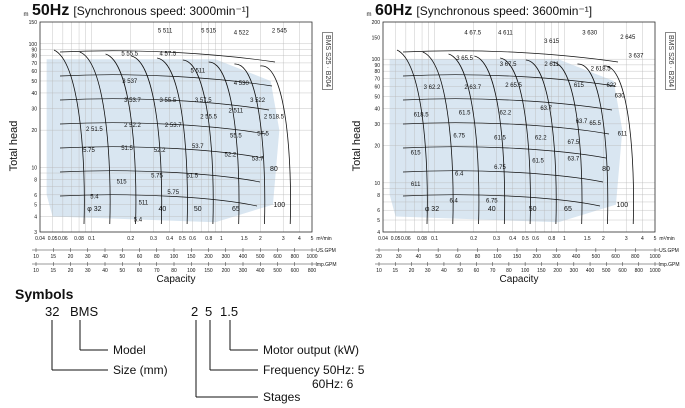 The width and height of the screenshot is (685, 408). What do you see at coordinates (378, 221) in the screenshot?
I see `y-tick-label: 5` at bounding box center [378, 221].